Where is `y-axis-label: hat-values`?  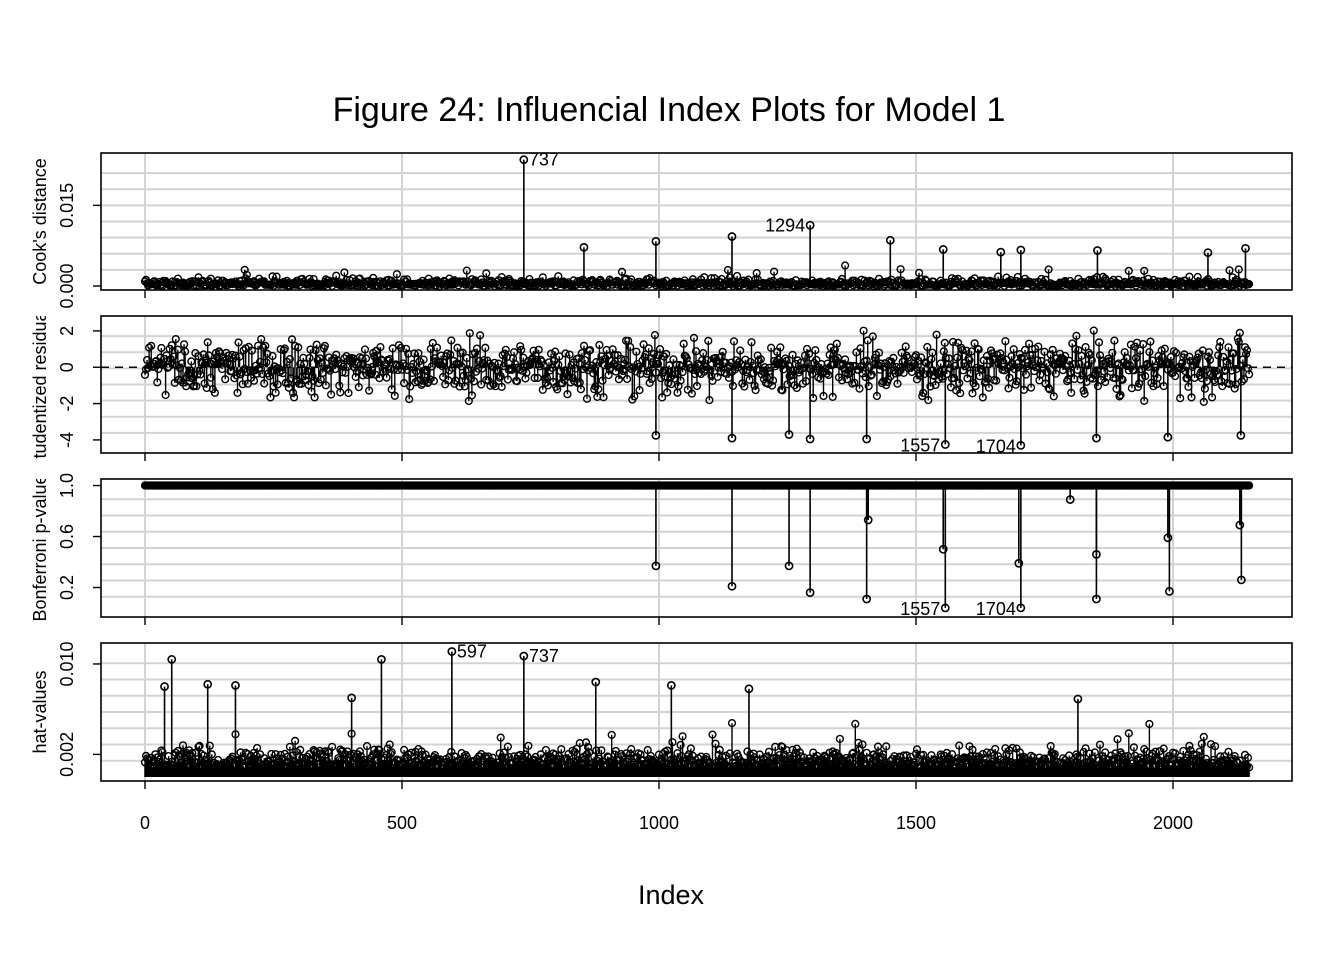
y-axis-label: hat-values is located at coordinates (40, 711).